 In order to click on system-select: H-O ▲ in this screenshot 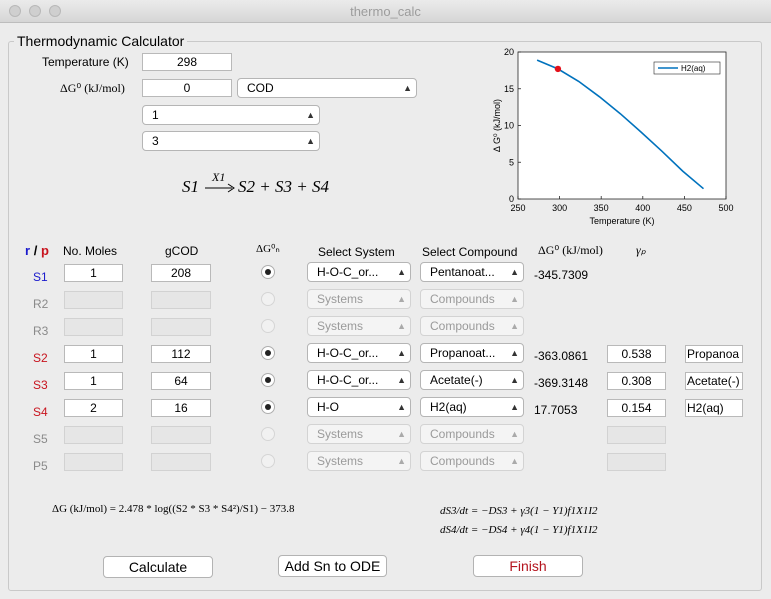, I will do `click(359, 407)`.